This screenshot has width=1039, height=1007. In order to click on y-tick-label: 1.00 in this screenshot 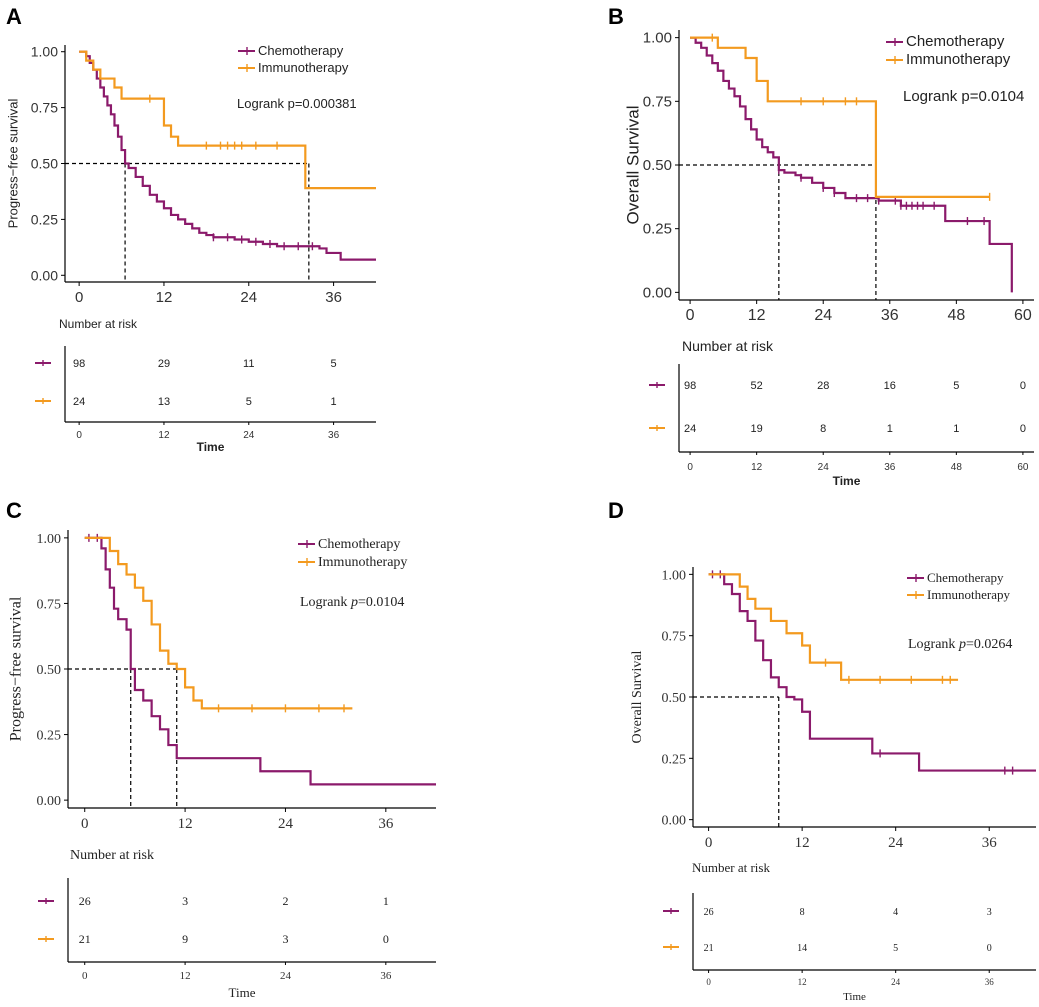, I will do `click(657, 38)`.